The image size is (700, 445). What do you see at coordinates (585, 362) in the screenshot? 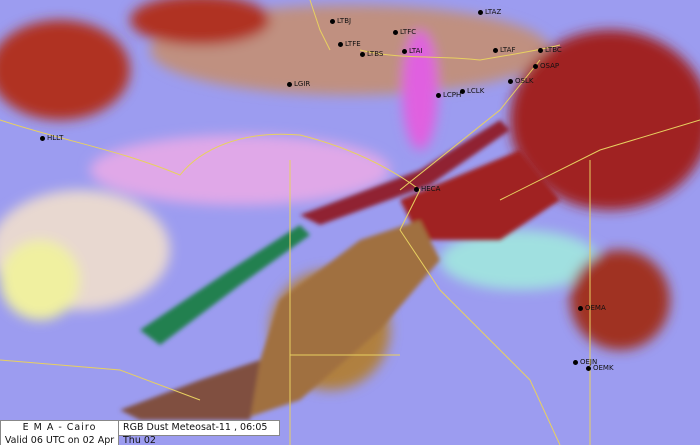
I see `station-label: OEJN` at bounding box center [585, 362].